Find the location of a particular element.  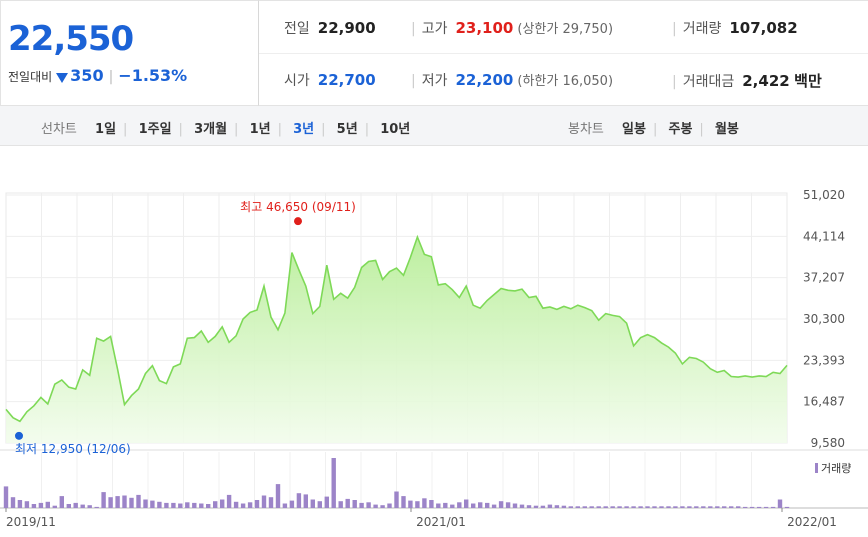

tab-3m: 3개월 is located at coordinates (210, 129).